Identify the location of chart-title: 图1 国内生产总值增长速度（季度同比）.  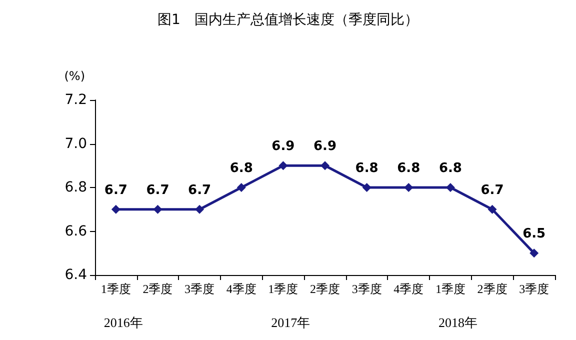
(288, 20).